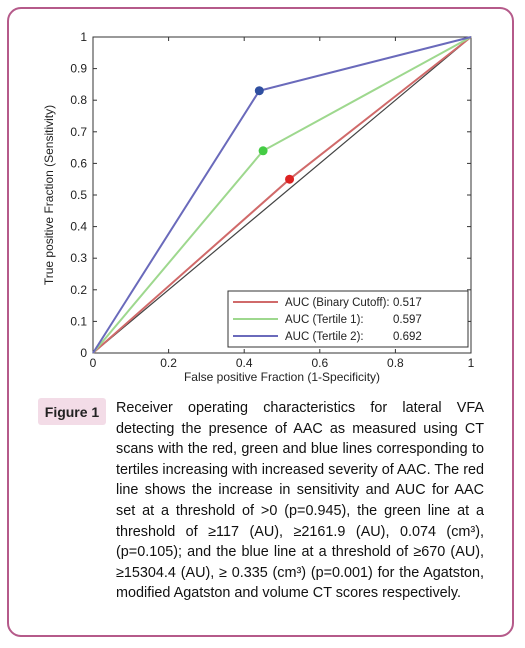  Describe the element at coordinates (83, 353) in the screenshot. I see `y-tick-label: 0` at that location.